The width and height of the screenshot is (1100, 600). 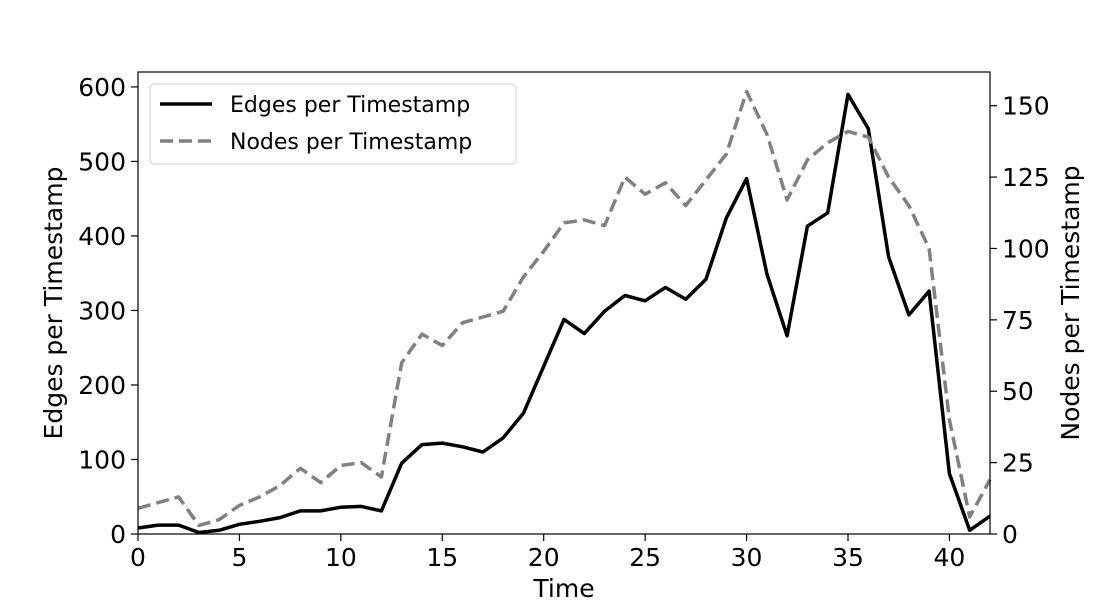 I want to click on x-tick-label: 5, so click(x=239, y=557).